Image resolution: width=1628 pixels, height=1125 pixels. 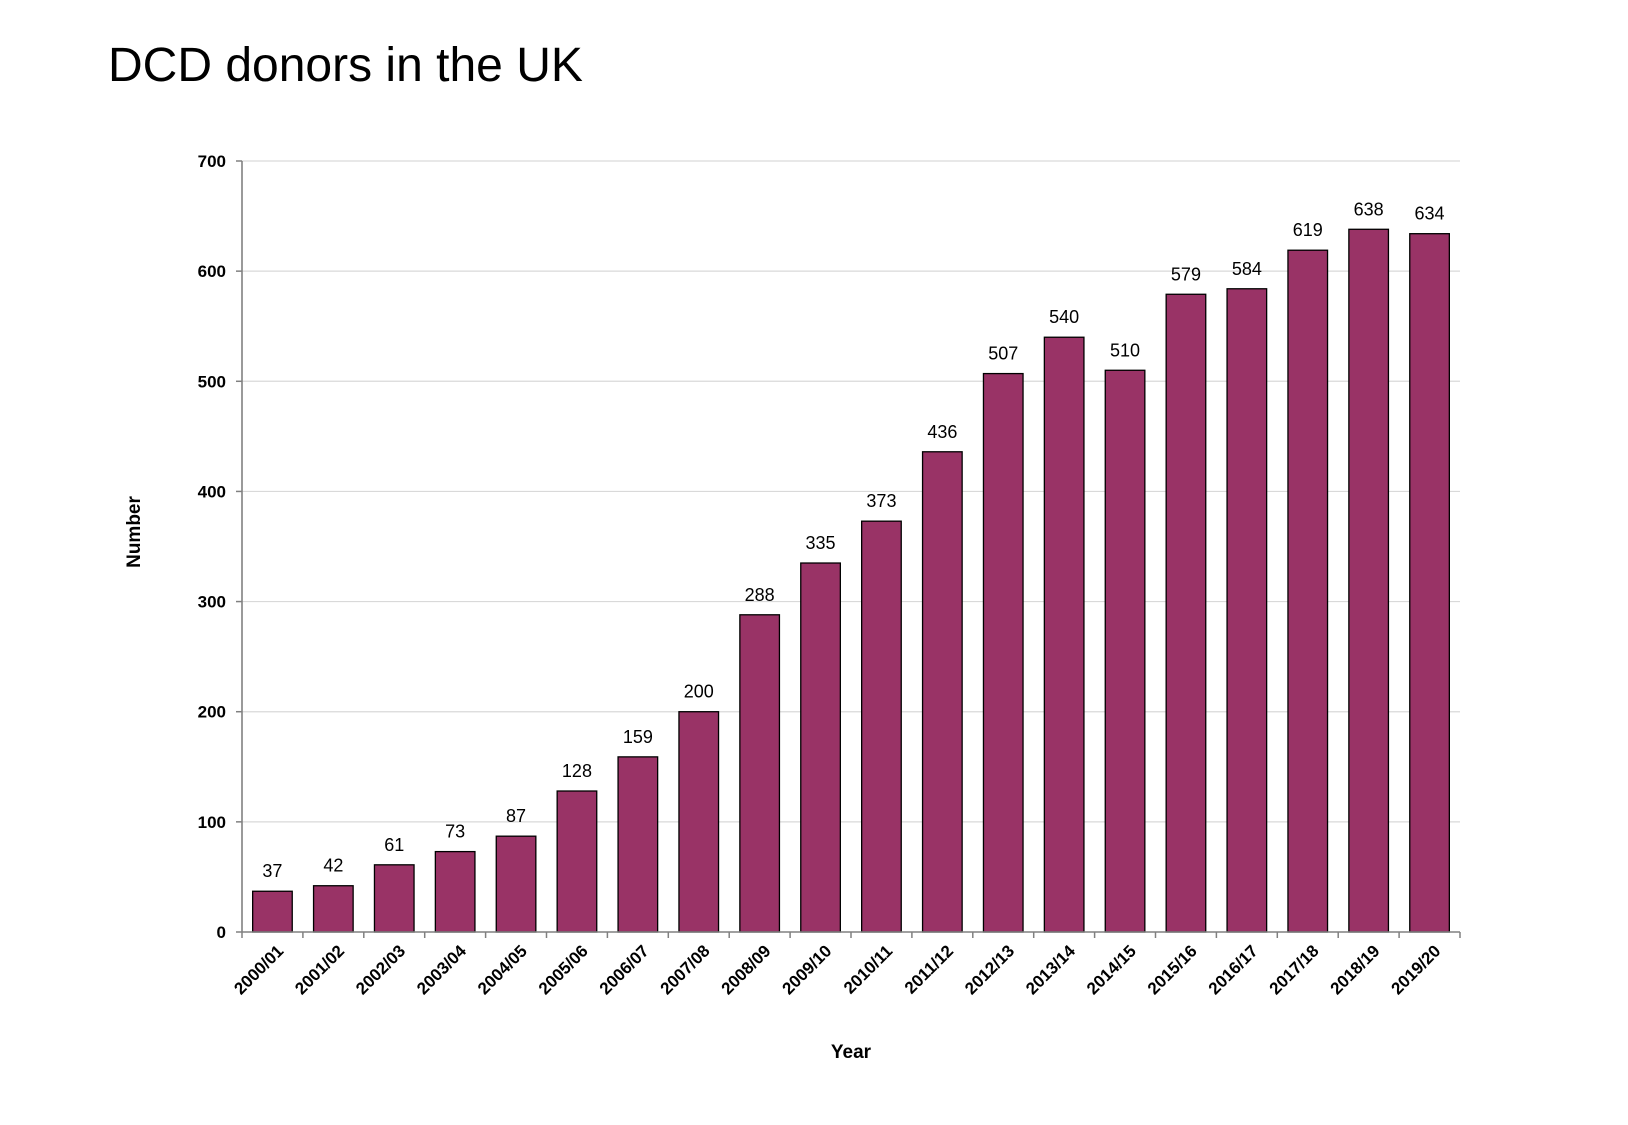 What do you see at coordinates (1247, 269) in the screenshot?
I see `data-label: 584` at bounding box center [1247, 269].